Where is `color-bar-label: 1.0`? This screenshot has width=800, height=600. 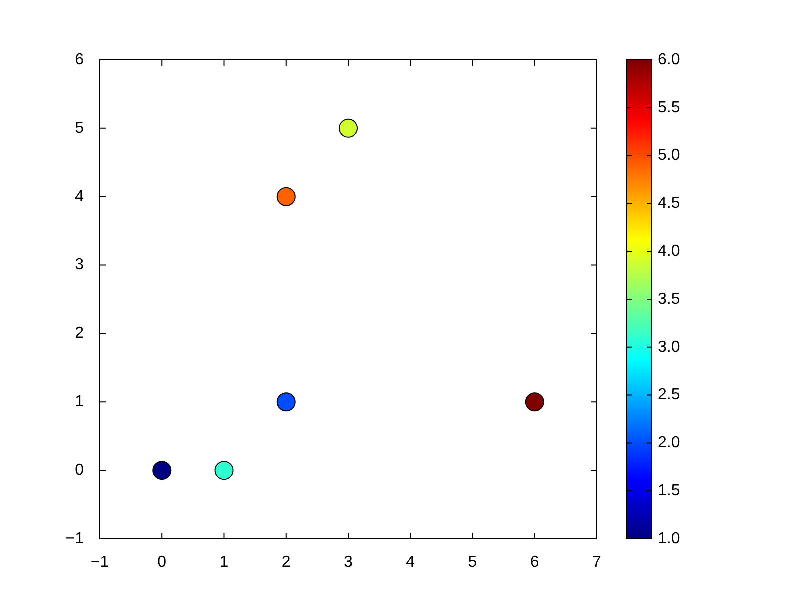
color-bar-label: 1.0 is located at coordinates (669, 539).